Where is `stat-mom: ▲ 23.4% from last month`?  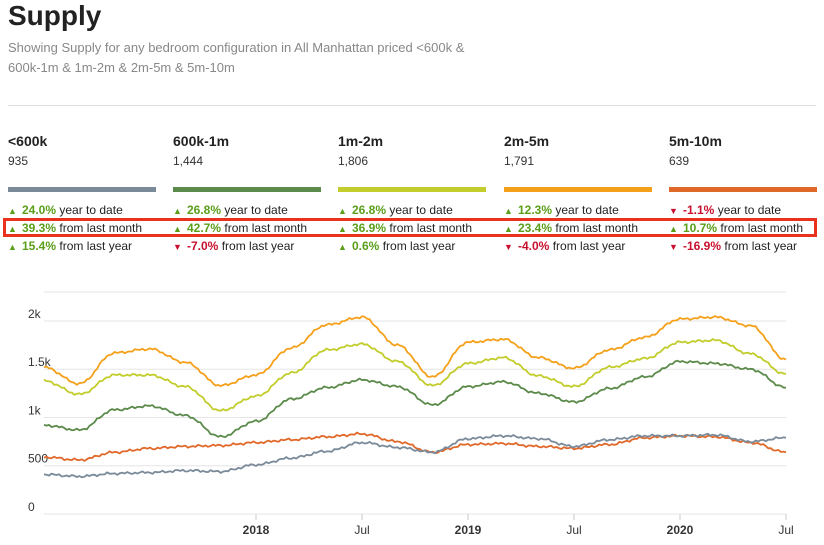
stat-mom: ▲ 23.4% from last month is located at coordinates (571, 228).